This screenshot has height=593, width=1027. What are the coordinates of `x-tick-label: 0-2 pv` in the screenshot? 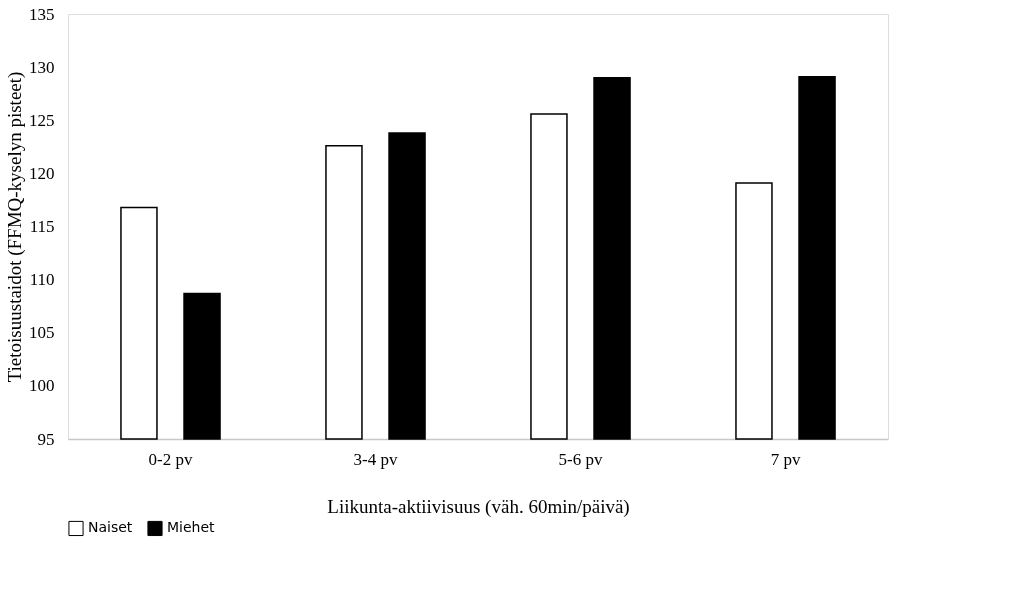 It's located at (170, 459).